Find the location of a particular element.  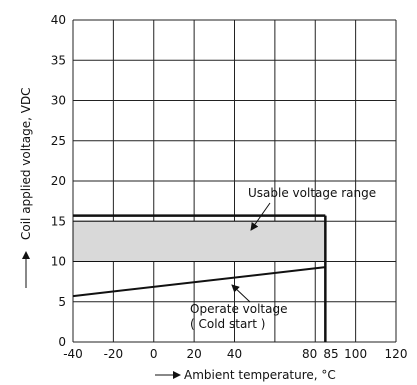

y-axis-title: Coil applied voltage, VDC is located at coordinates (26, 163).